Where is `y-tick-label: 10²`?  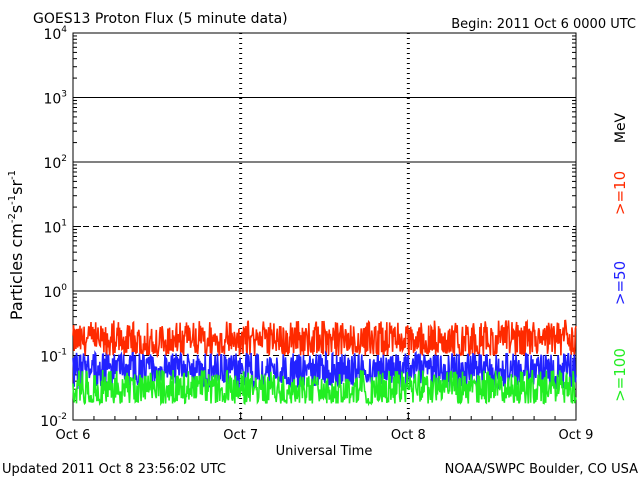
y-tick-label: 10² is located at coordinates (55, 163).